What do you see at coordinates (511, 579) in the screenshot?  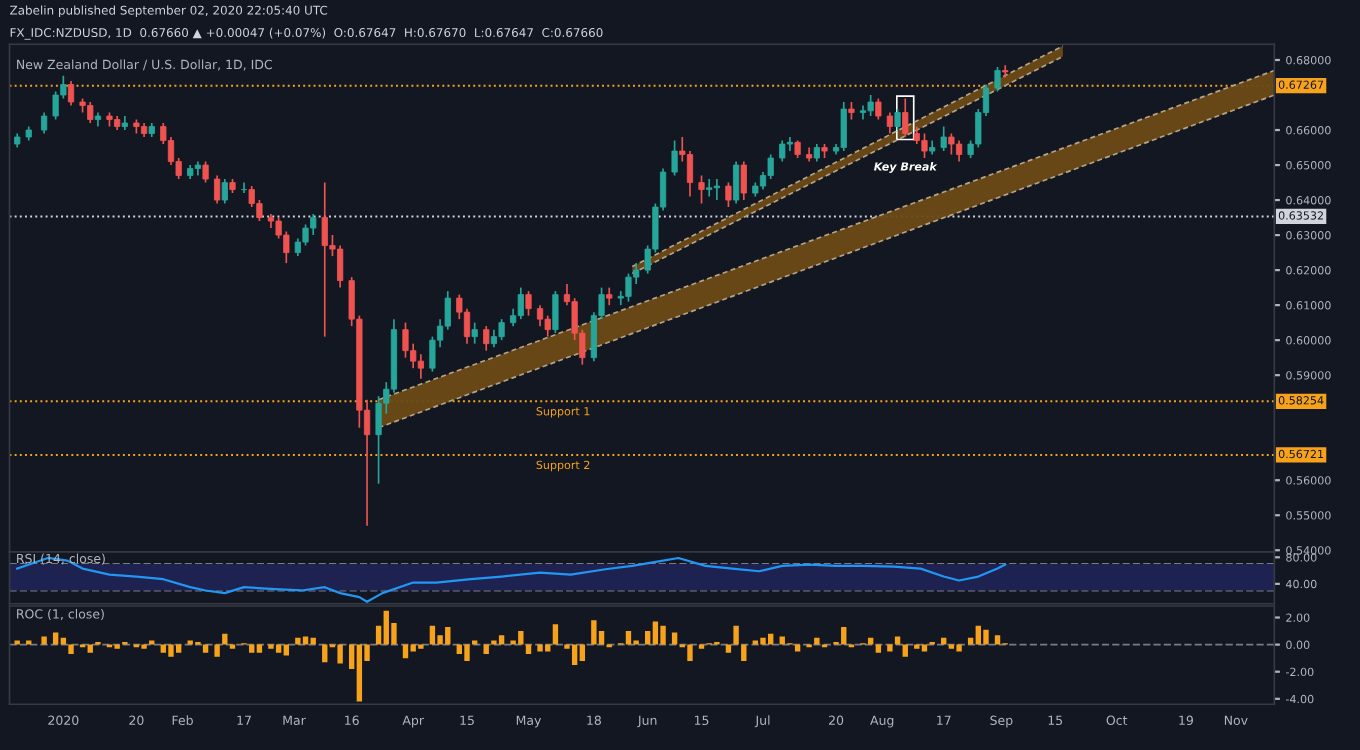 I see `line-series` at bounding box center [511, 579].